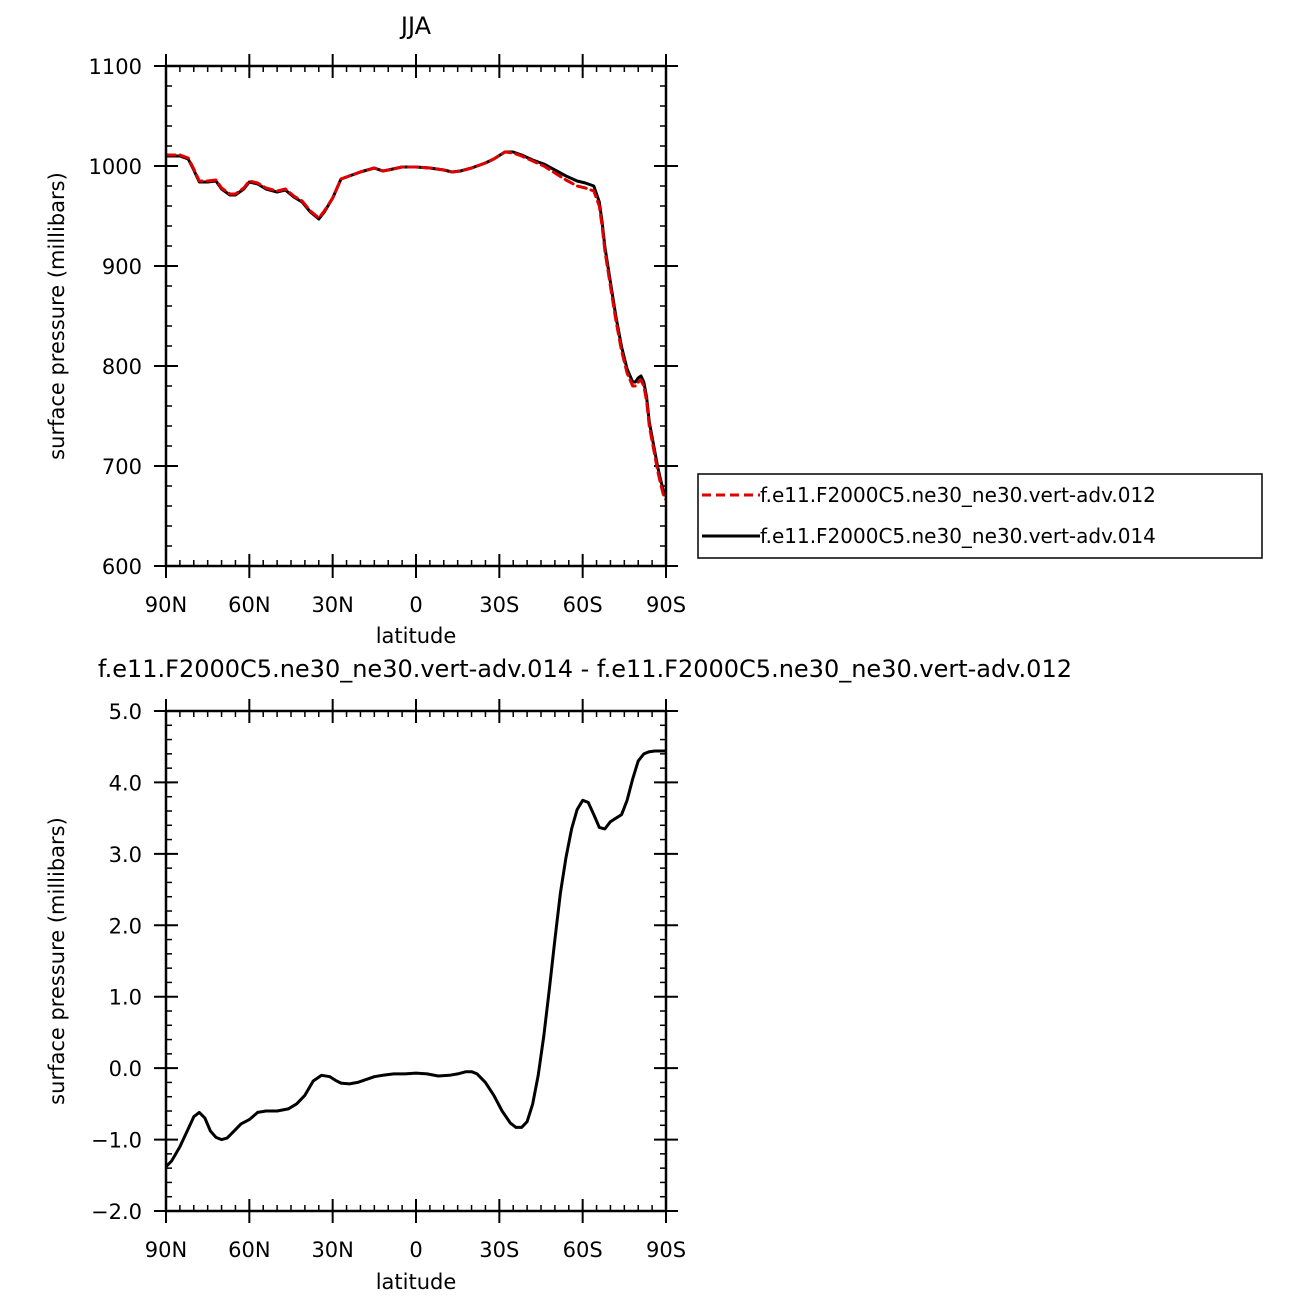 This screenshot has width=1306, height=1303. Describe the element at coordinates (958, 495) in the screenshot. I see `legend-label-012: f.e11.F2000C5.ne30_ne30.vert-adv.012` at that location.